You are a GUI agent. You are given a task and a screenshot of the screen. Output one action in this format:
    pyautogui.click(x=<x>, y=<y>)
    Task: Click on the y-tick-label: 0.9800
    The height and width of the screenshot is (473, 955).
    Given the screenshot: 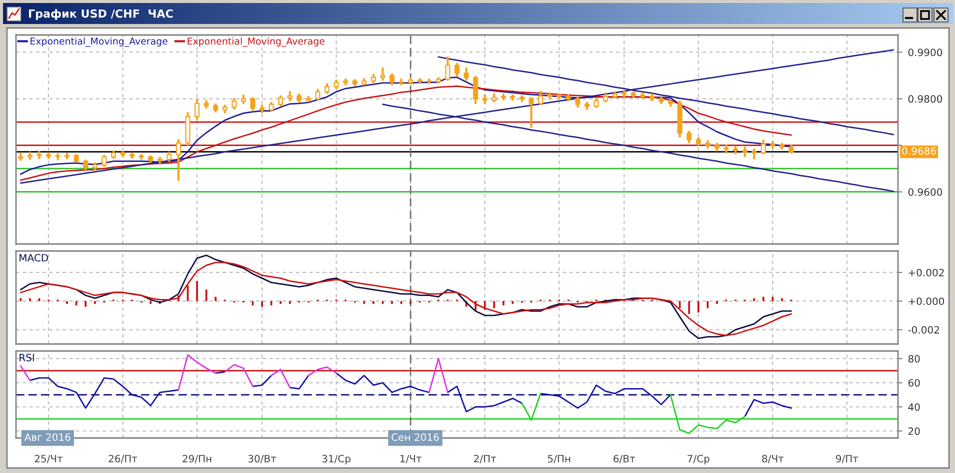 What is the action you would take?
    pyautogui.click(x=925, y=99)
    